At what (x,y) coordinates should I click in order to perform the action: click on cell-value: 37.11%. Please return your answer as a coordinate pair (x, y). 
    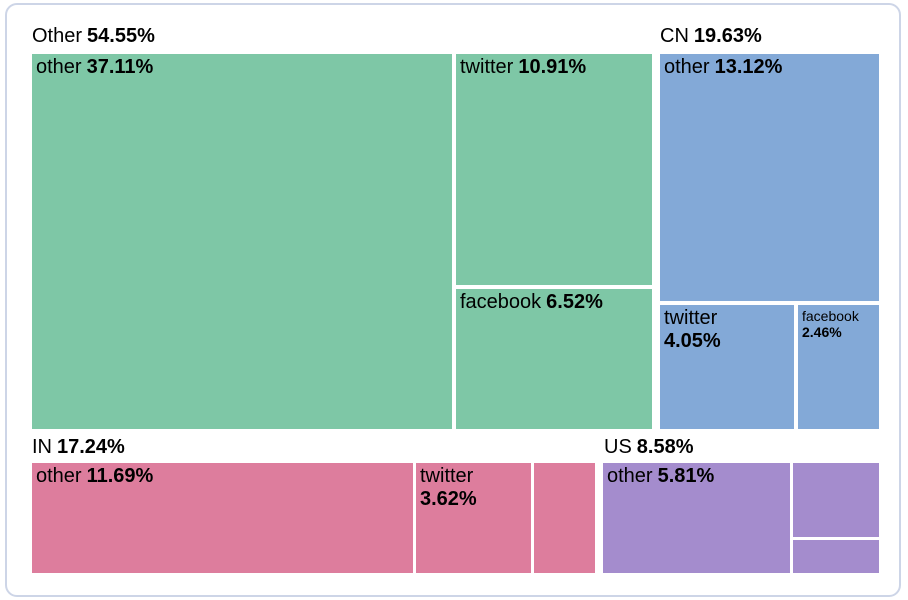
    Looking at the image, I should click on (120, 67).